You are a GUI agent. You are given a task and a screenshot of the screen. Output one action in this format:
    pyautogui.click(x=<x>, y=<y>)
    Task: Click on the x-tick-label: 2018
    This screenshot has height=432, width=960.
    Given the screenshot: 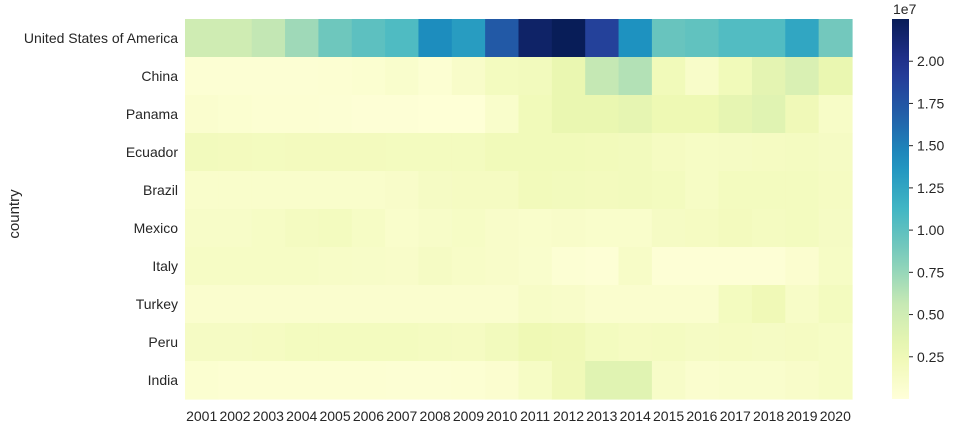 What is the action you would take?
    pyautogui.click(x=768, y=416)
    